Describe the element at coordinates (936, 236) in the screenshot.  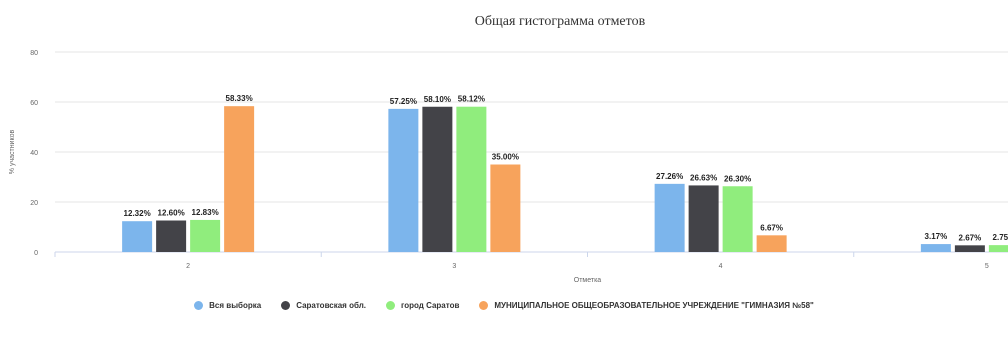
I see `data-label: 3.17%` at that location.